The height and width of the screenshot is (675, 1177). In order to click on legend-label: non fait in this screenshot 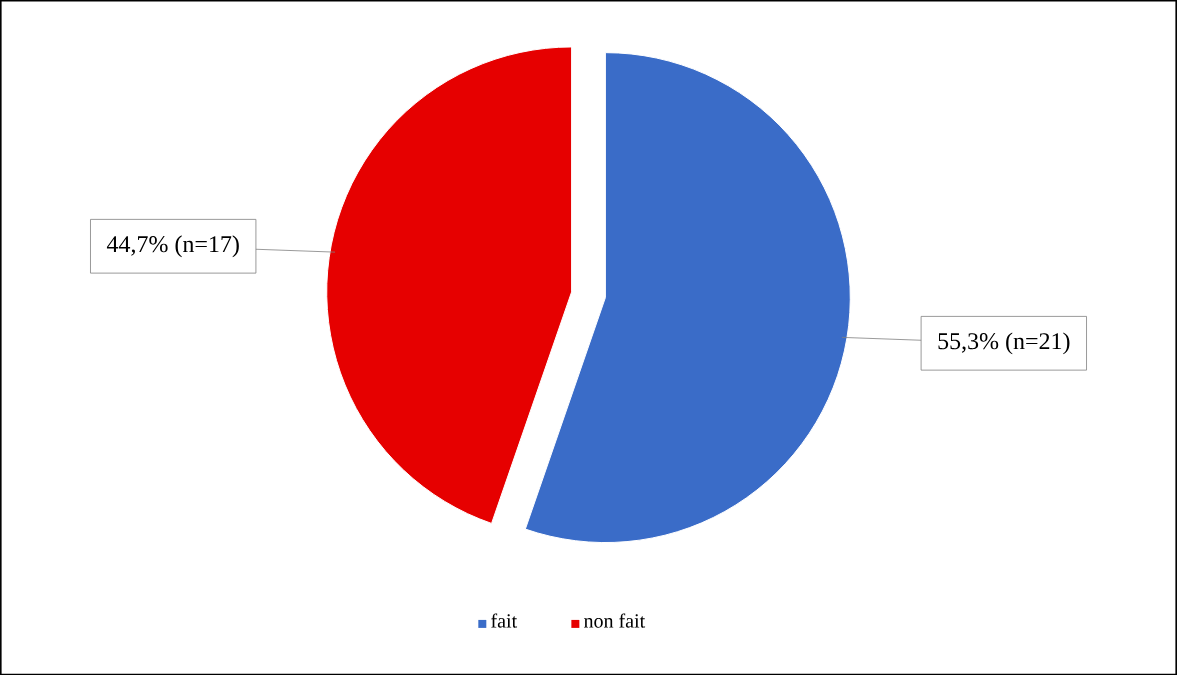, I will do `click(615, 620)`.